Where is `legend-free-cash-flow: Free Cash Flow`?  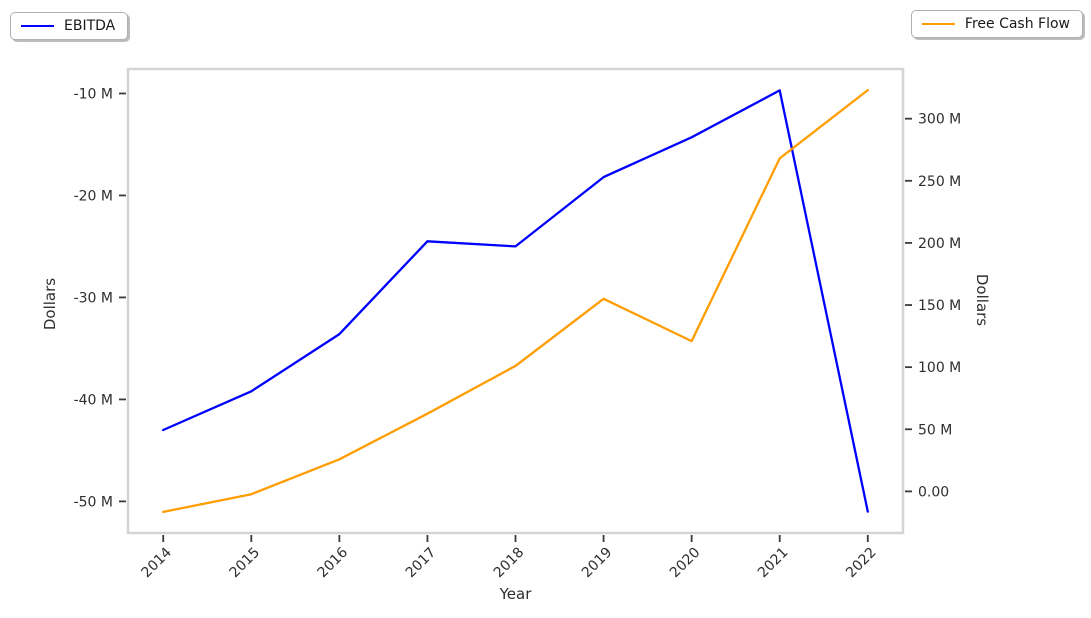
legend-free-cash-flow: Free Cash Flow is located at coordinates (996, 24).